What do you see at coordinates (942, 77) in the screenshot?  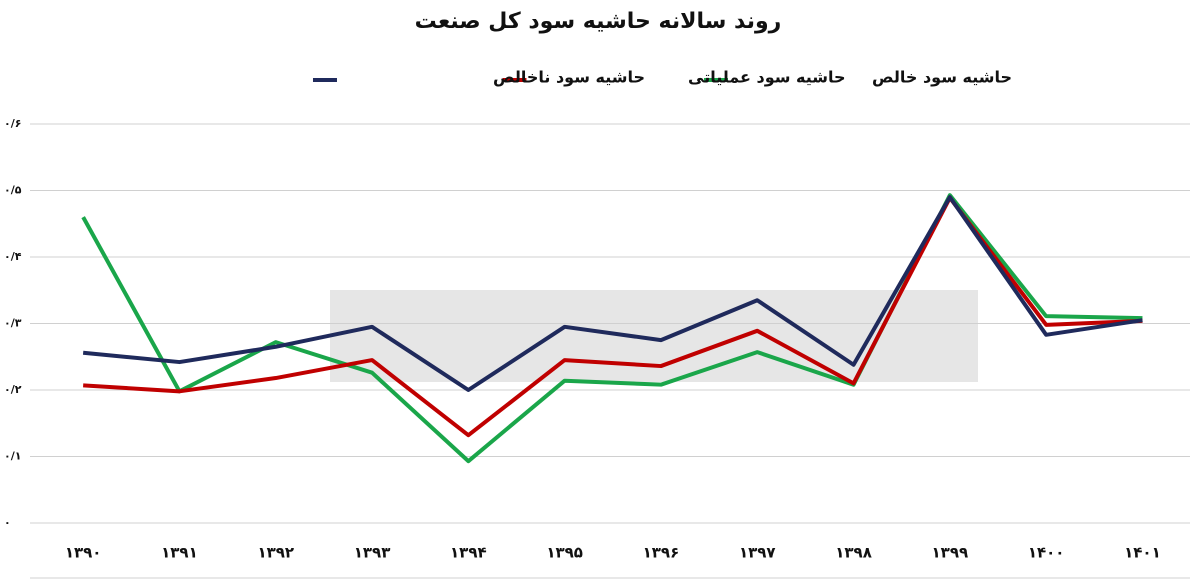 I see `legend-label: حاشیه سود خالص` at bounding box center [942, 77].